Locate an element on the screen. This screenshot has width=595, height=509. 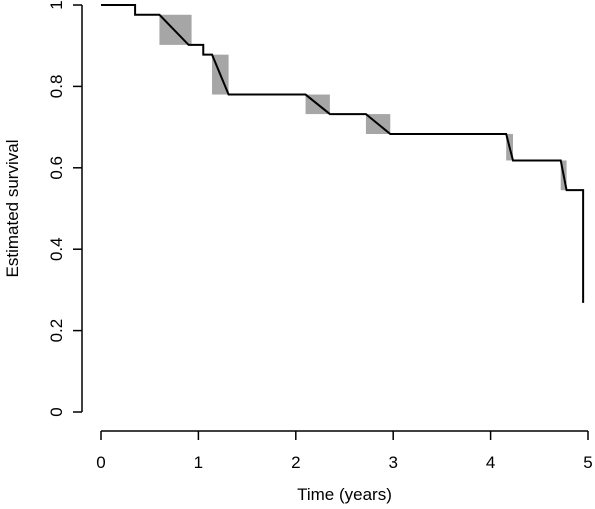
x-tick-label: 0 is located at coordinates (100, 462).